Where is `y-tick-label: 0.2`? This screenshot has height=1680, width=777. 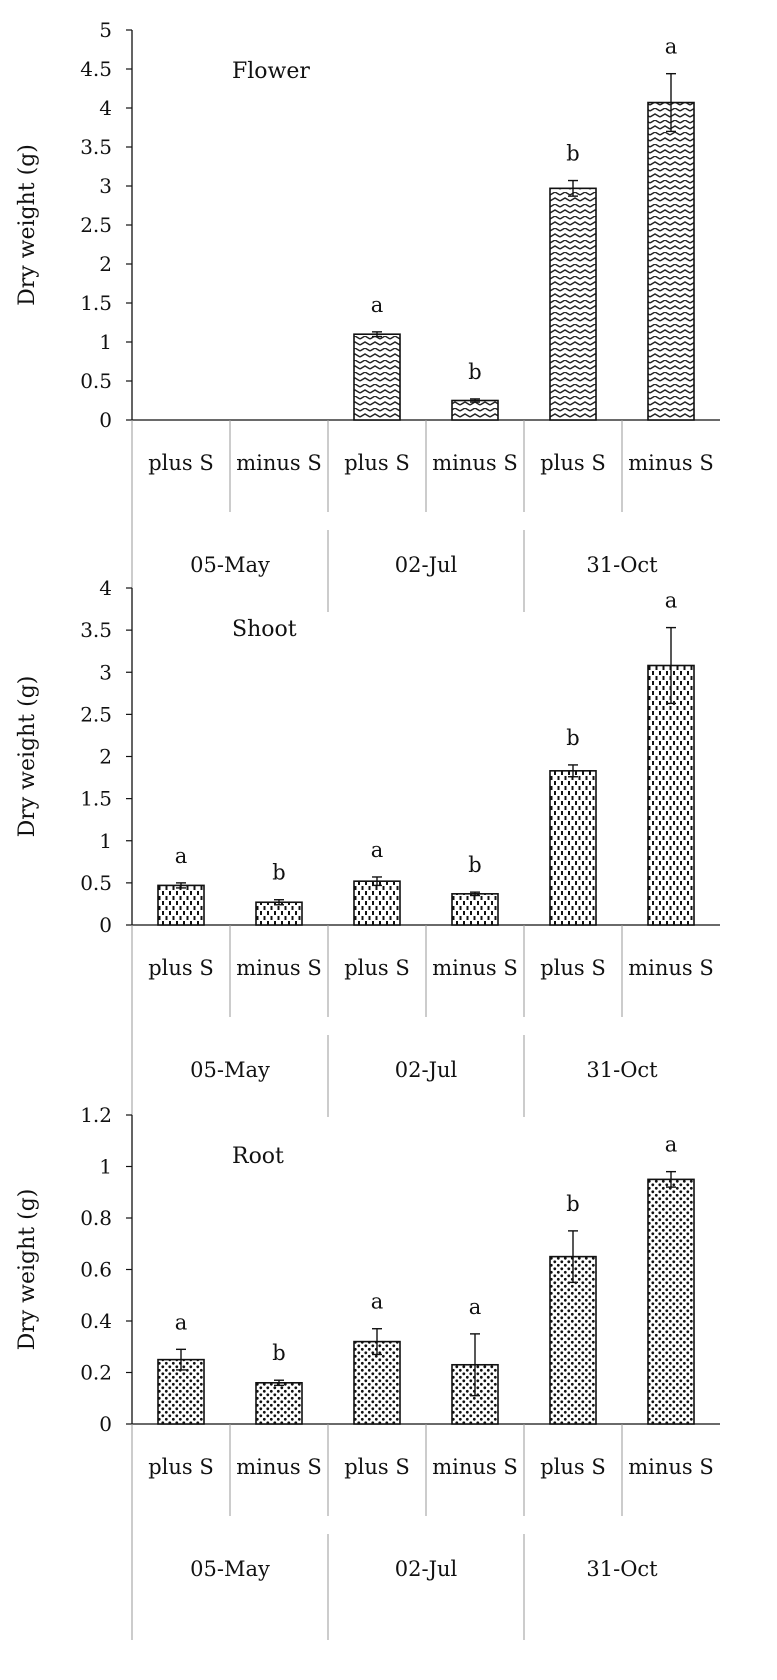
y-tick-label: 0.2 is located at coordinates (96, 1373).